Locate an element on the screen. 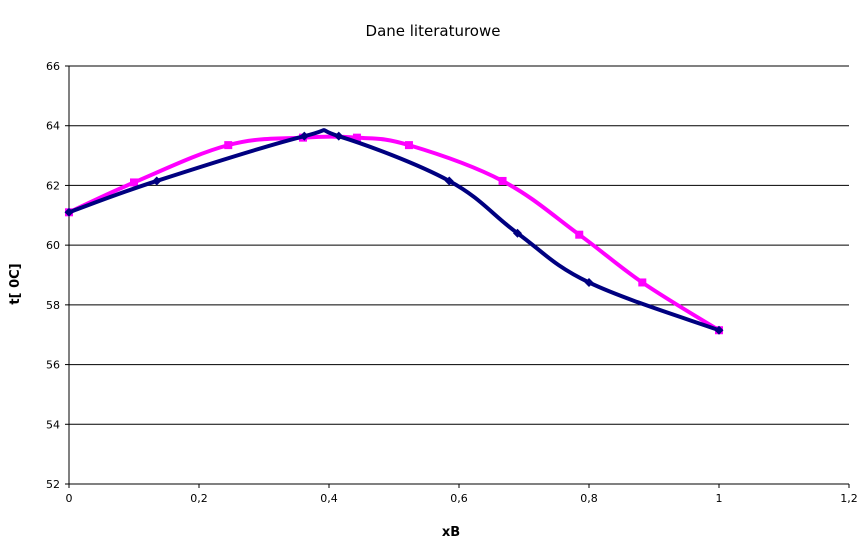  y-tick-label: 56 is located at coordinates (53, 365).